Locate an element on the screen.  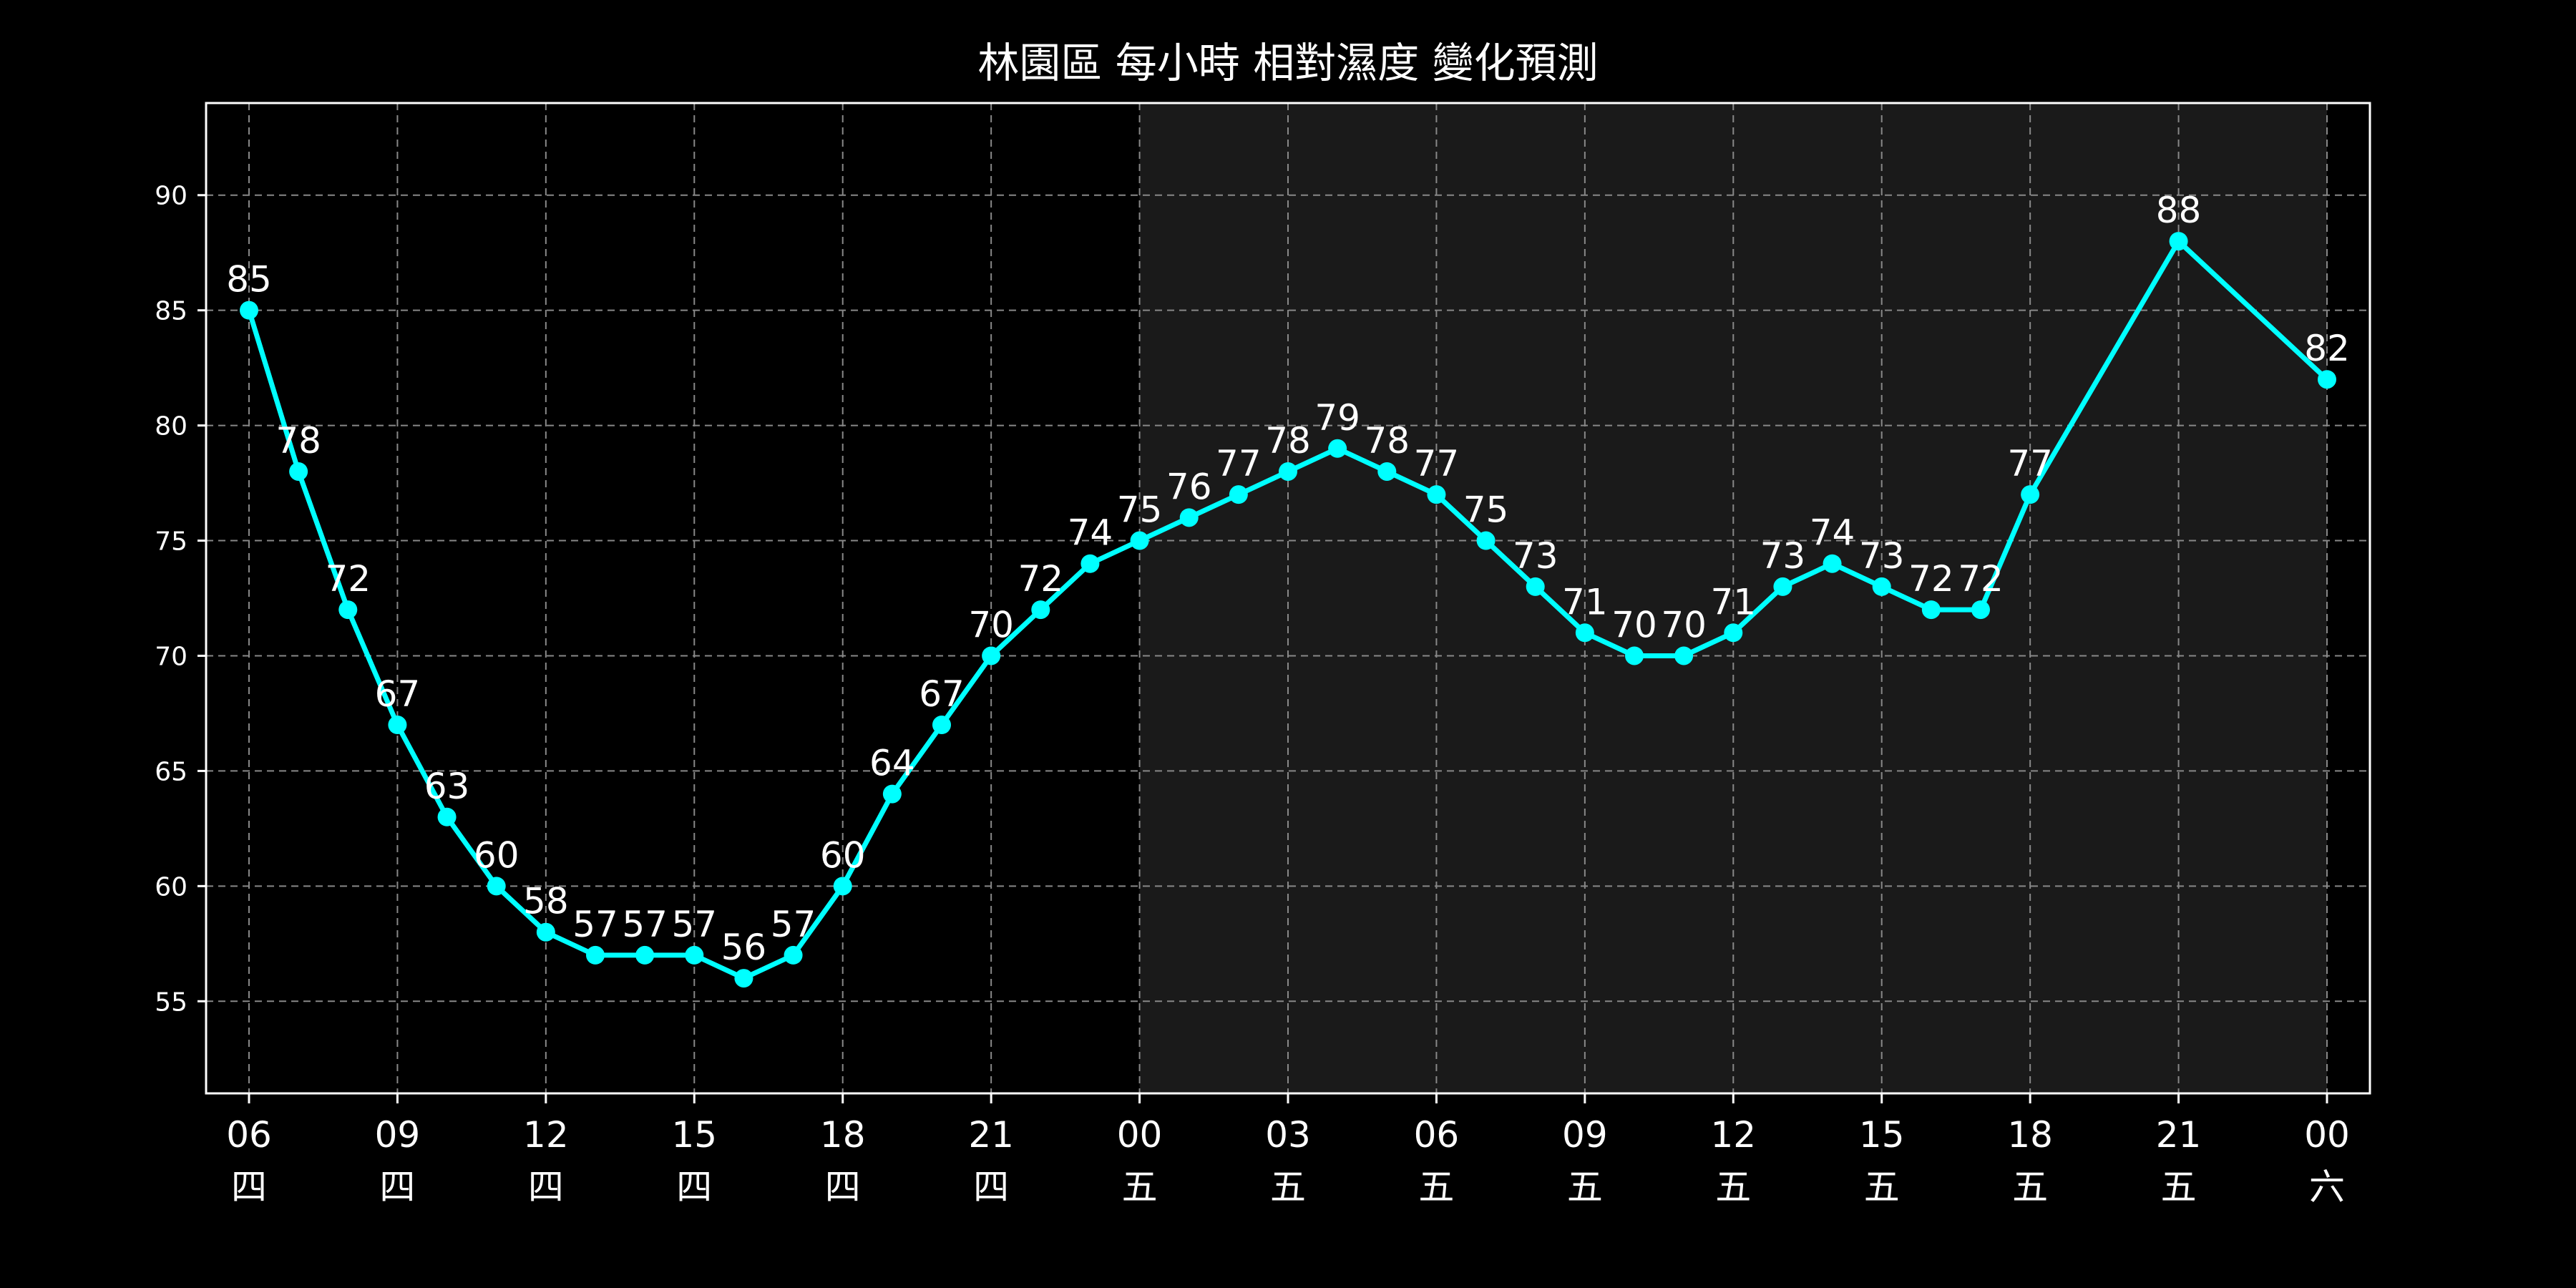
data-label: 64 is located at coordinates (892, 763).